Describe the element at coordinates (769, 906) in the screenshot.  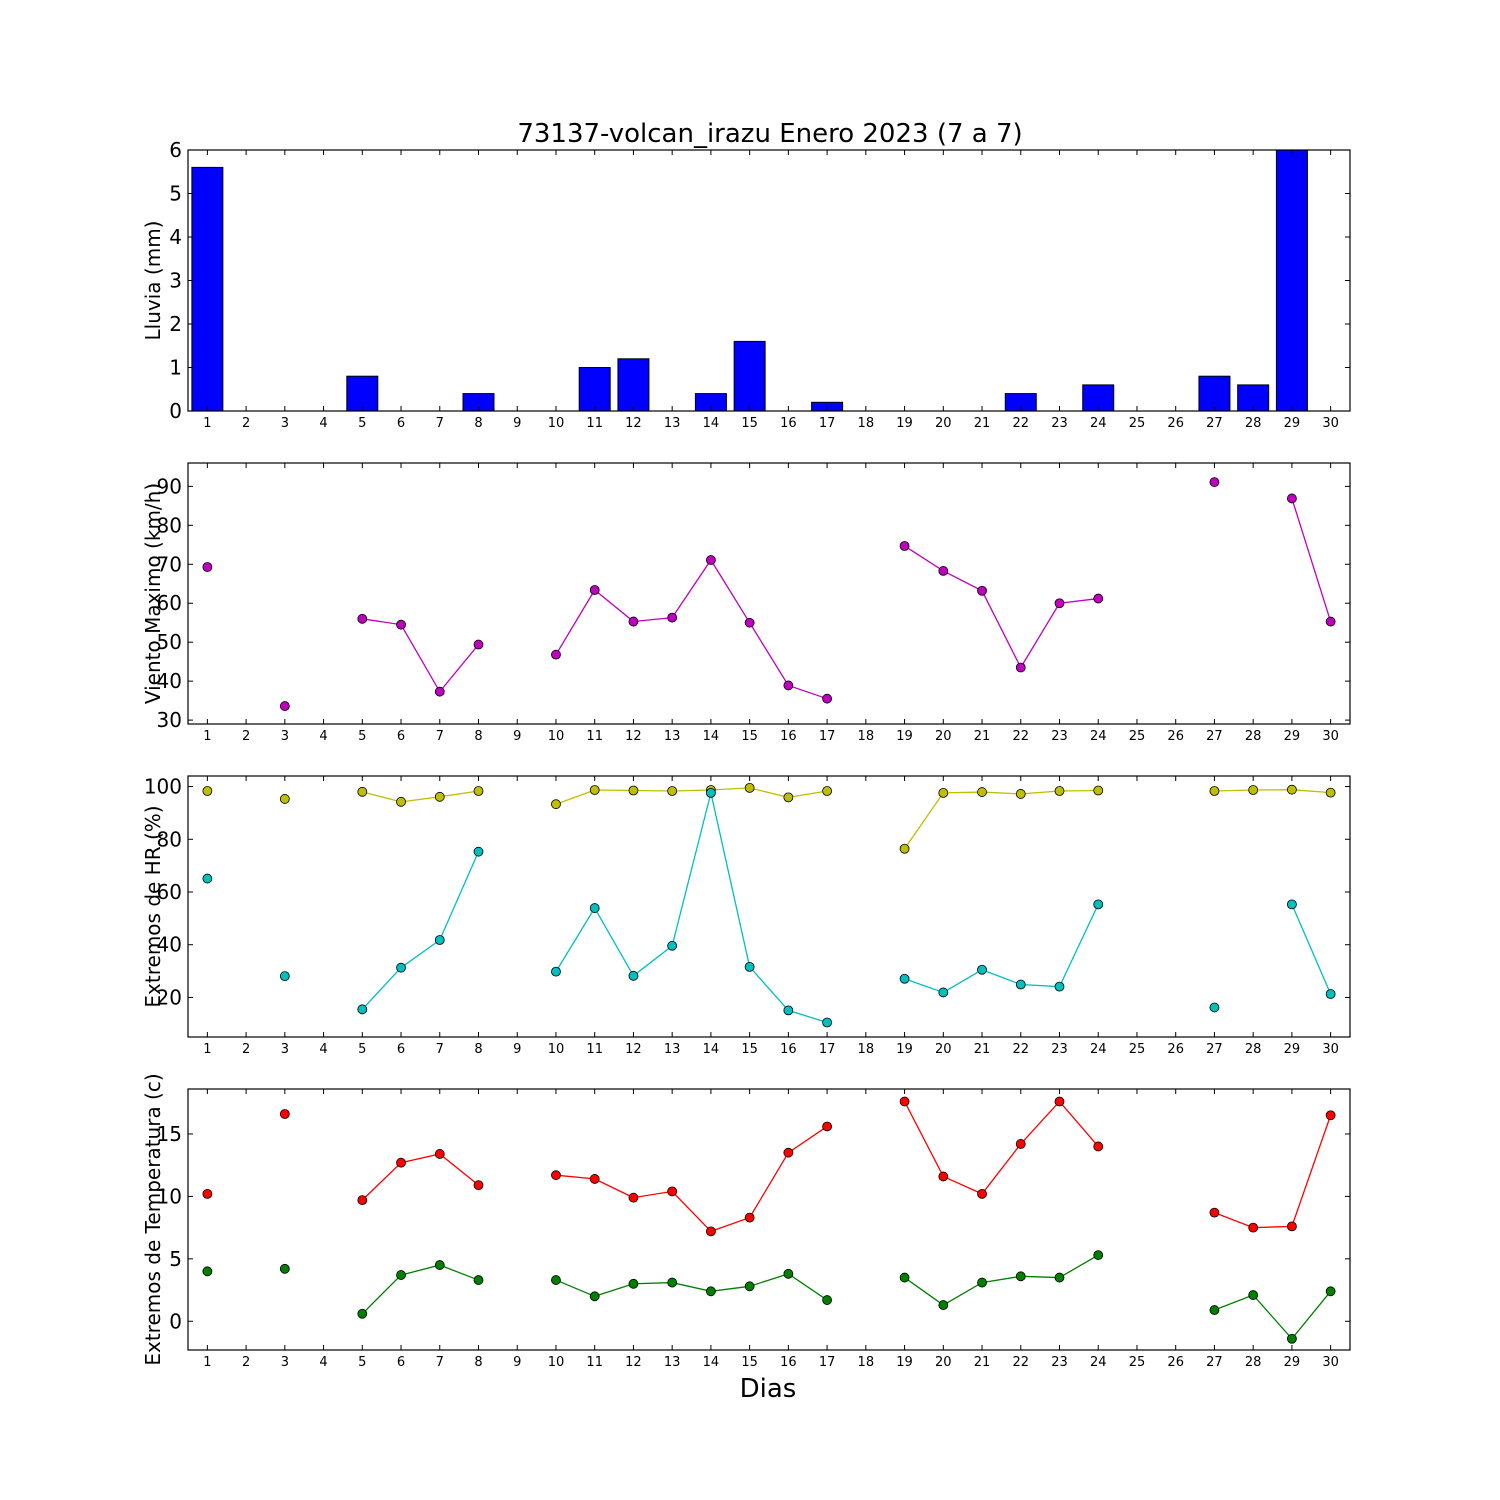
I see `panel-frame` at that location.